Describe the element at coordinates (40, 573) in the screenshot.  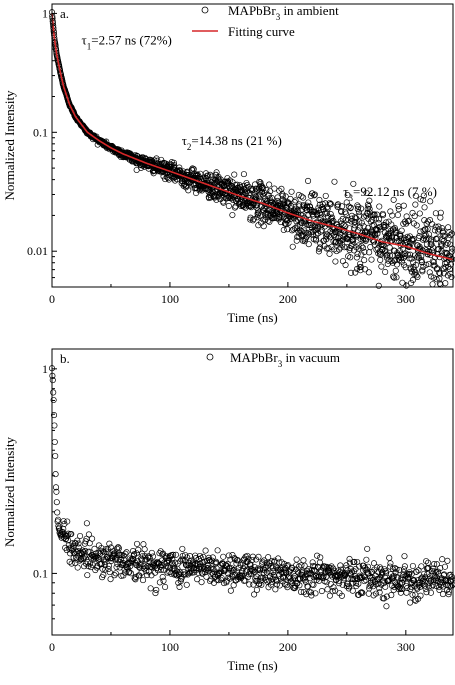
I see `y-tick-label: 0.1` at that location.